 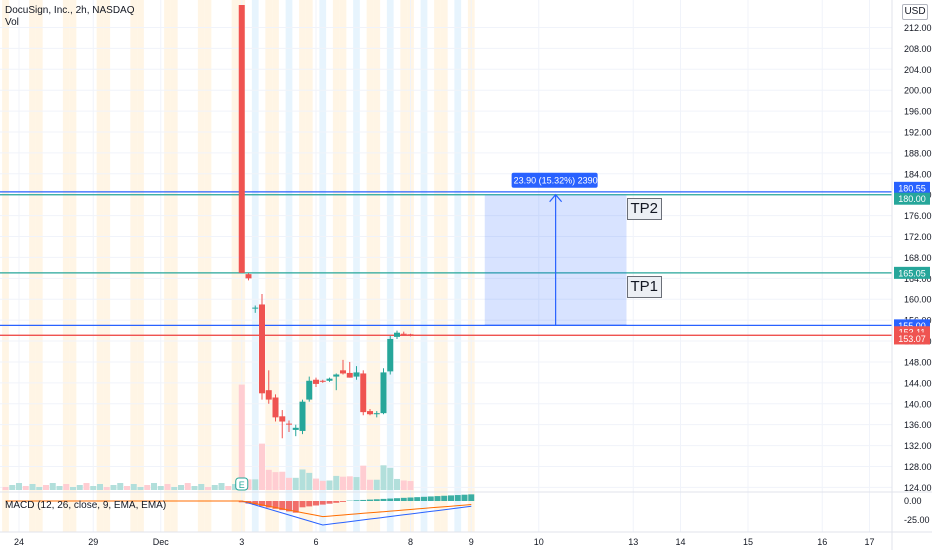 What do you see at coordinates (70, 23) in the screenshot?
I see `volume-legend: Vol` at bounding box center [70, 23].